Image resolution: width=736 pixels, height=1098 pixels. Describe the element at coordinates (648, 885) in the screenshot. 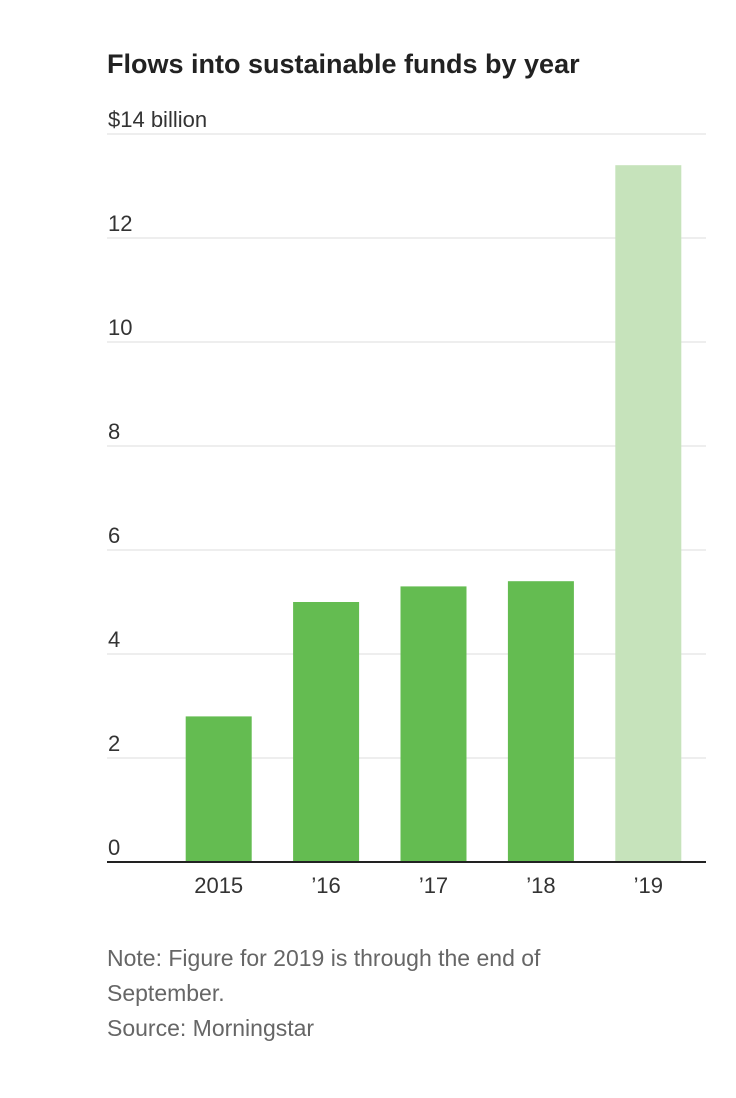

I see `x-tick-label: ’19` at that location.